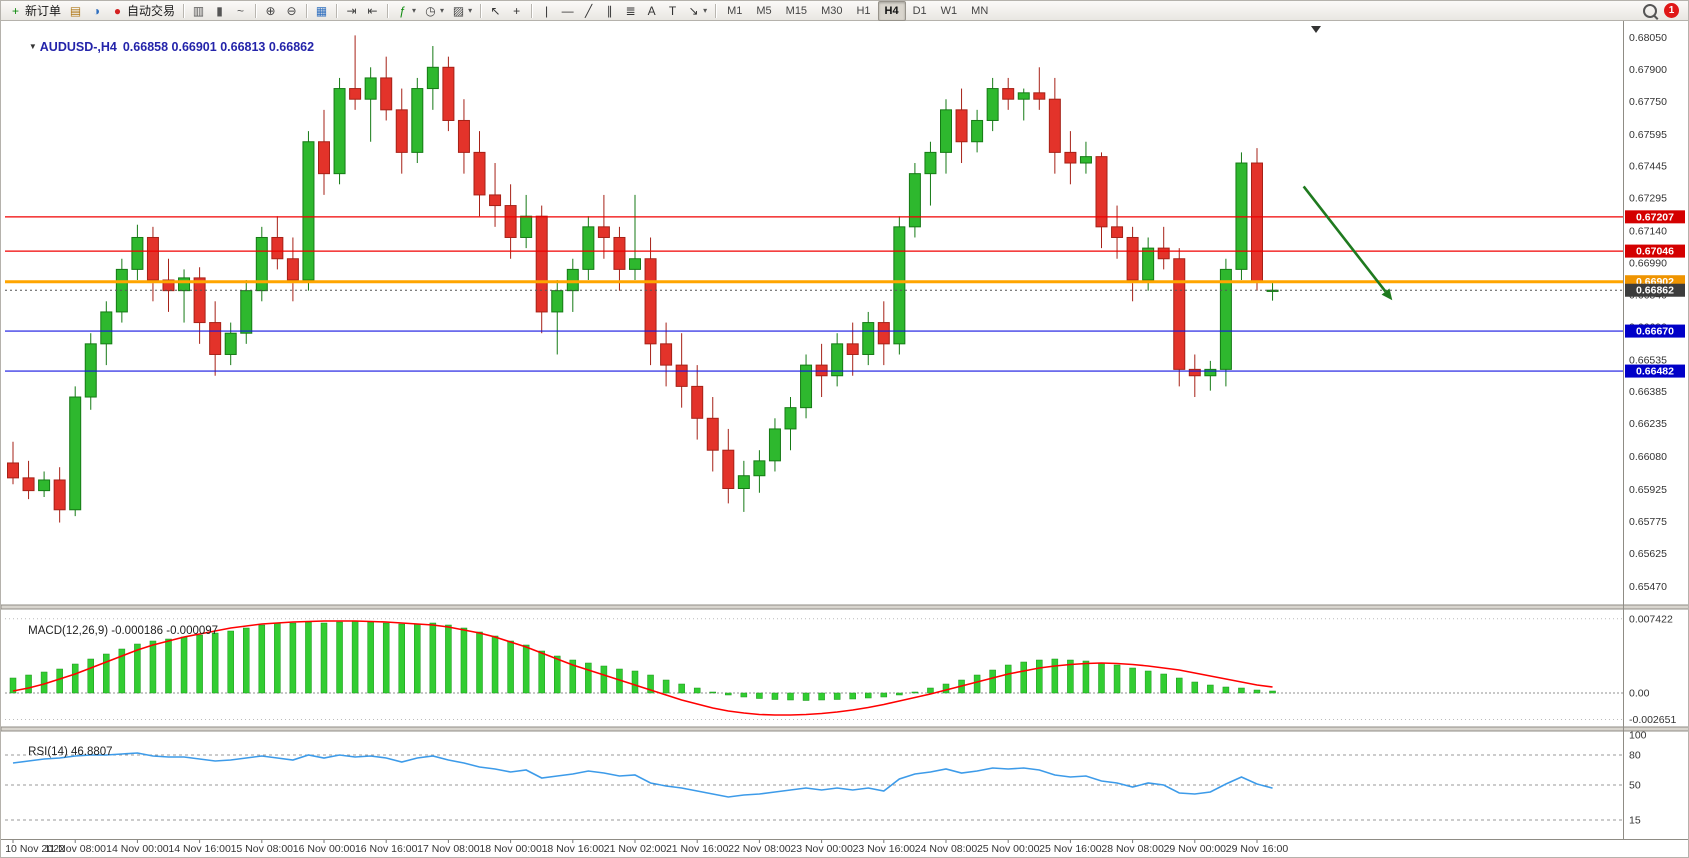 Image resolution: width=1689 pixels, height=858 pixels. Describe the element at coordinates (402, 10) in the screenshot. I see `indicators-icon: ƒ` at that location.